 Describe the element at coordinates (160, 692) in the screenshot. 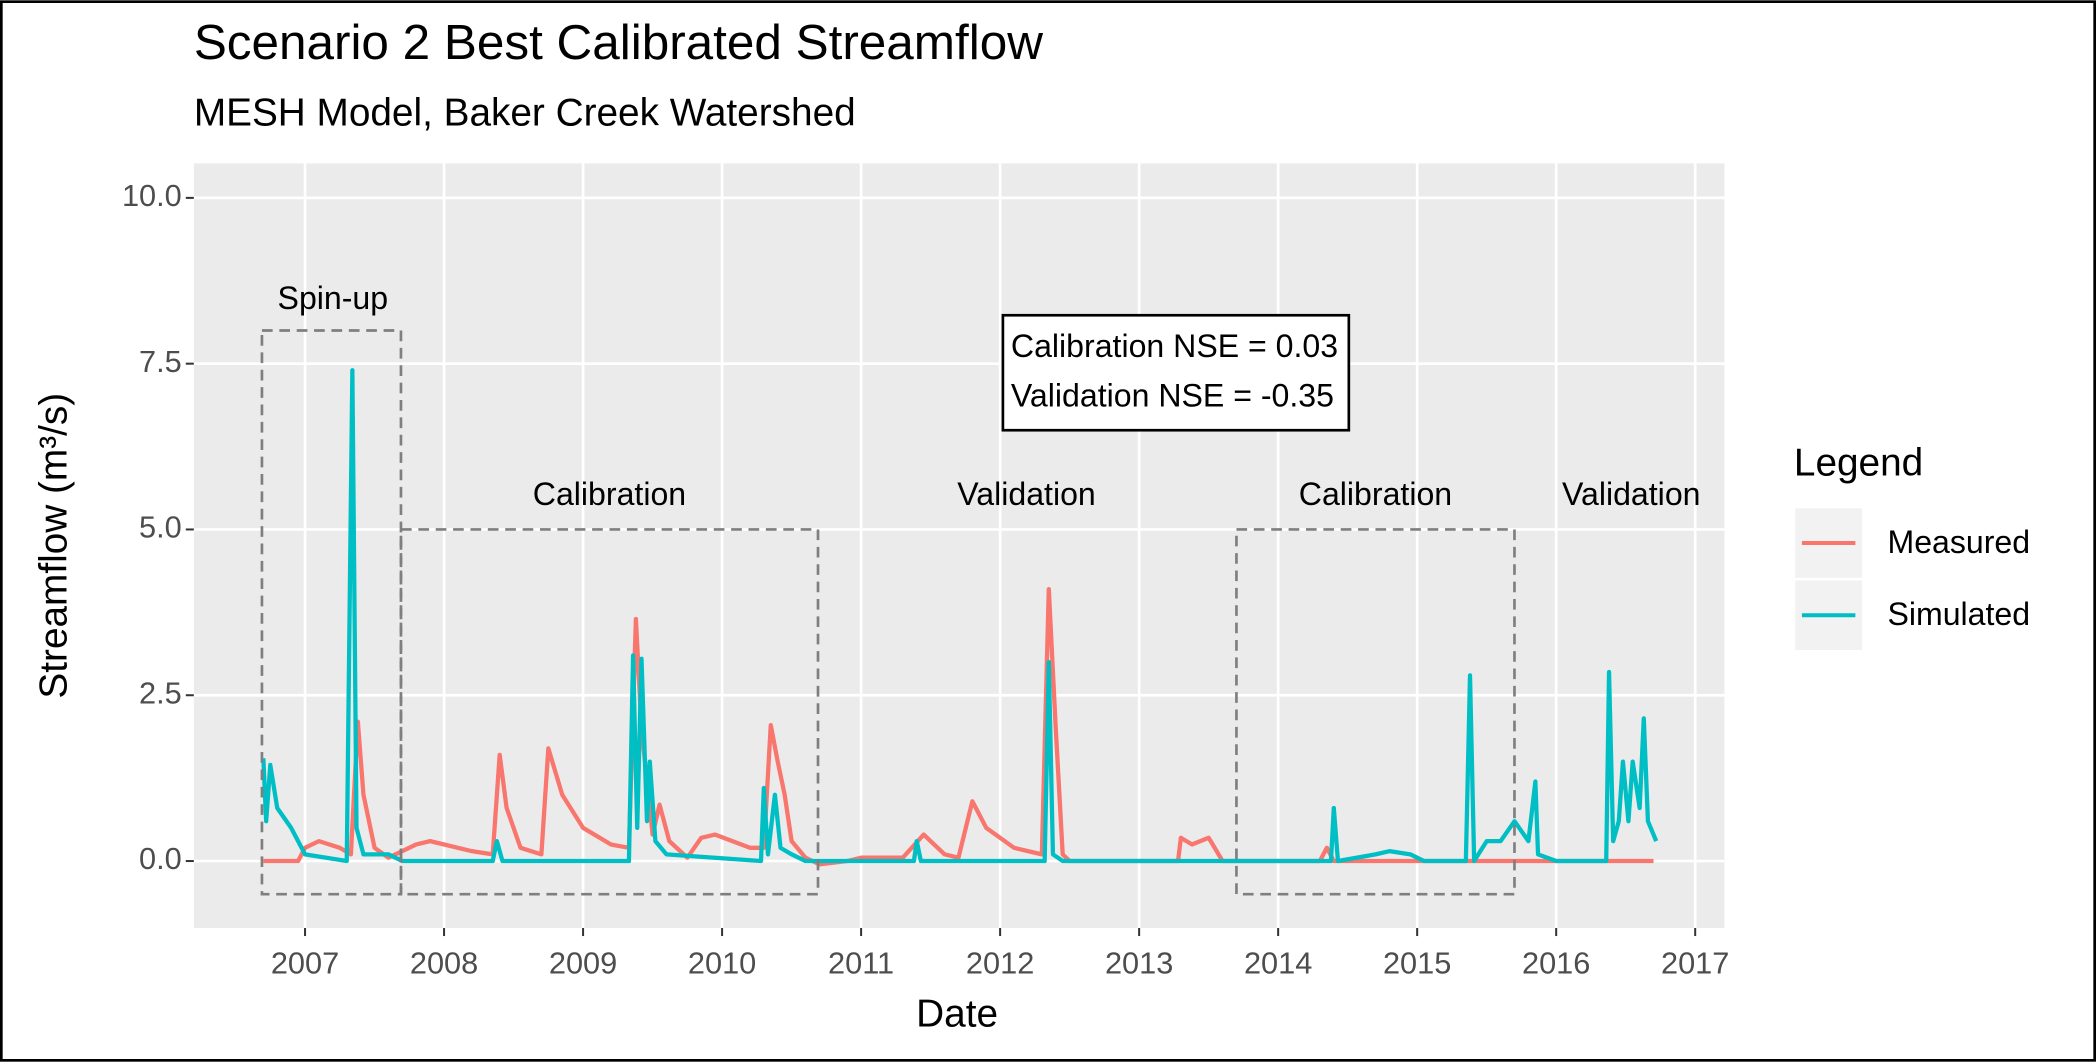

I see `y-tick-label: 2.5` at that location.